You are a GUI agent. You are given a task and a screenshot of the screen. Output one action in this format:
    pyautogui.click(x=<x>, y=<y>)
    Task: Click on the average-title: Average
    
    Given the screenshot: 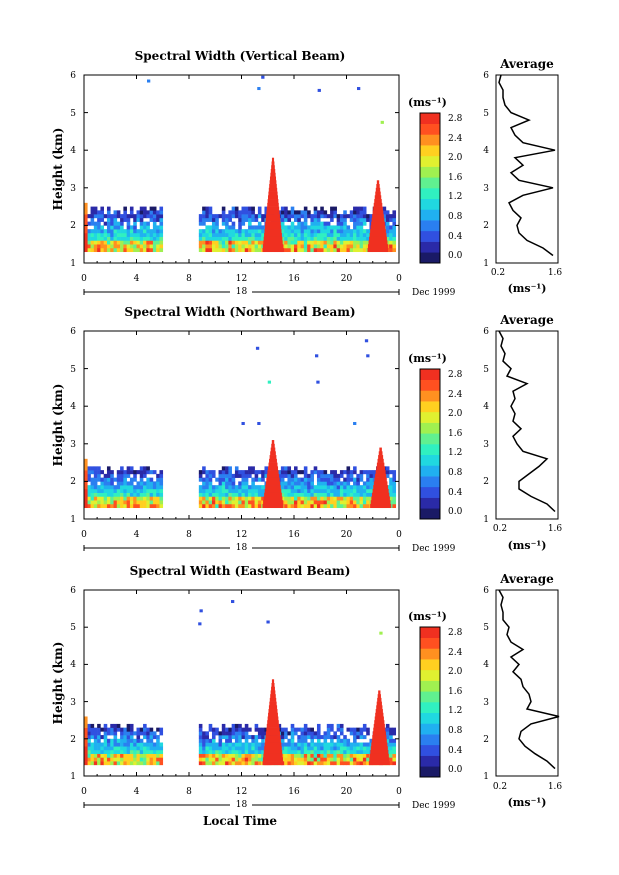 What is the action you would take?
    pyautogui.click(x=526, y=320)
    